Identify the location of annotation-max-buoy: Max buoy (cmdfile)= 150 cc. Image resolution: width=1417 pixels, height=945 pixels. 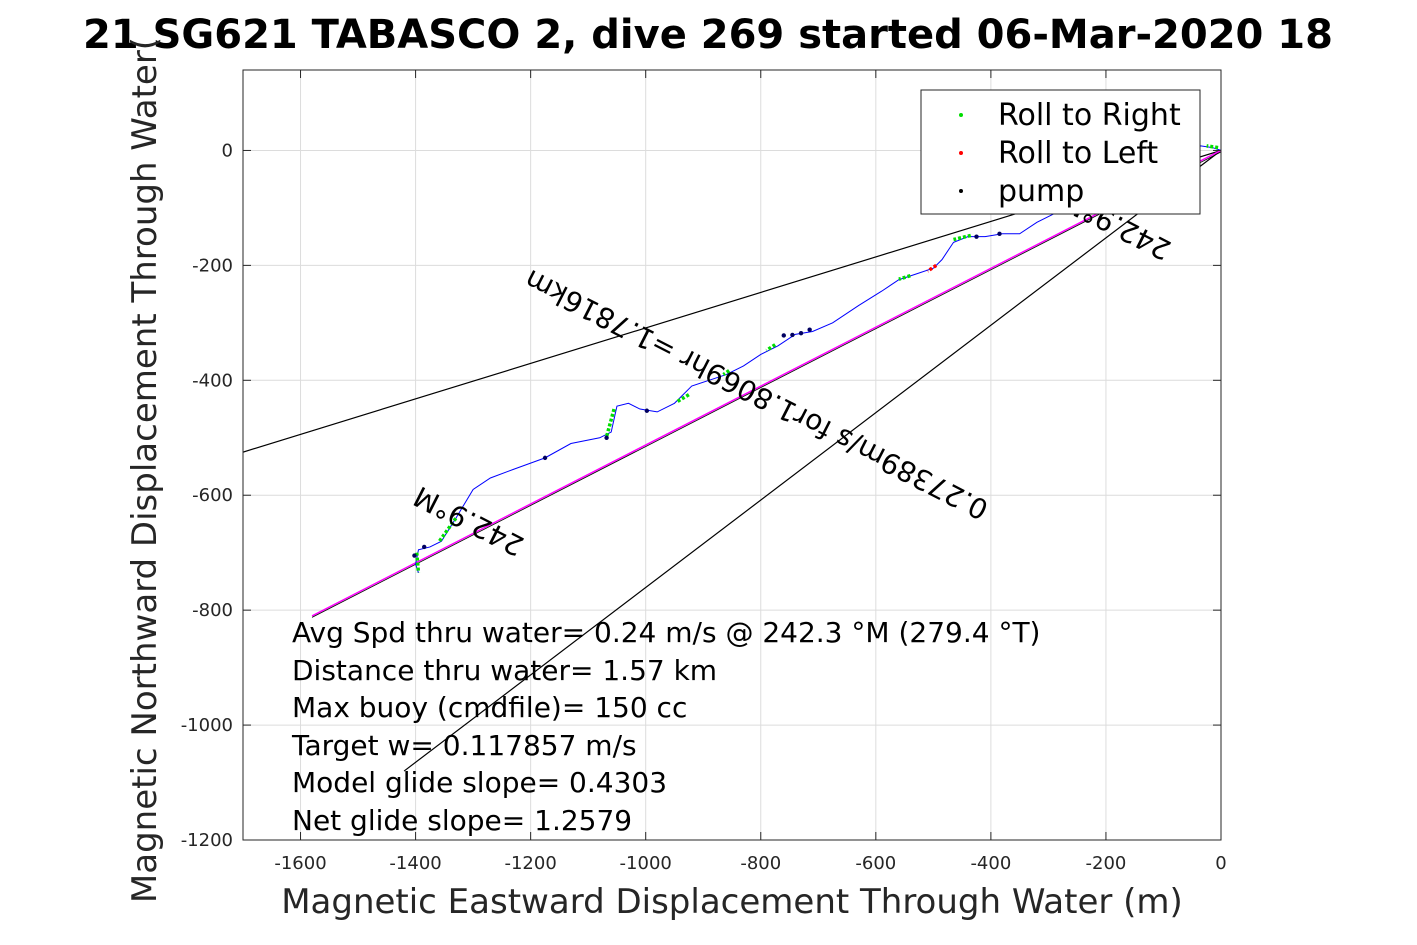
(489, 707).